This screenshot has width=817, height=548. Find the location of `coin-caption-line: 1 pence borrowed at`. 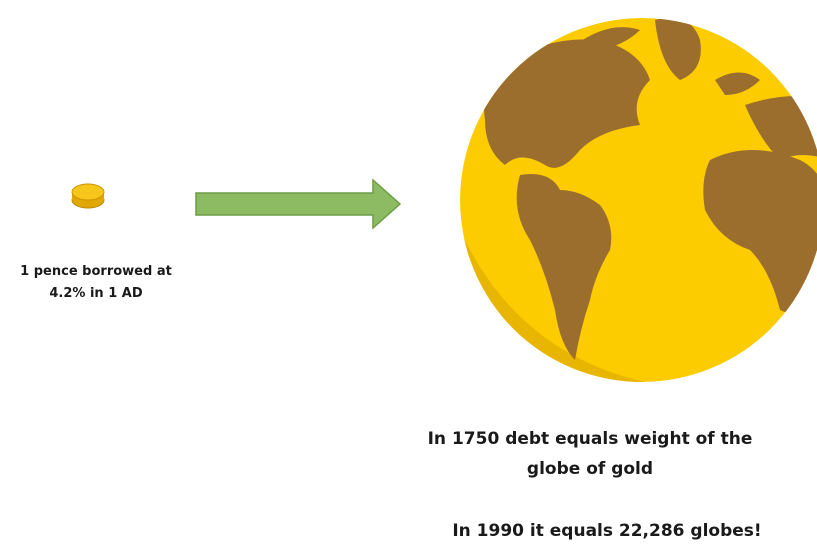

coin-caption-line: 1 pence borrowed at is located at coordinates (96, 271).